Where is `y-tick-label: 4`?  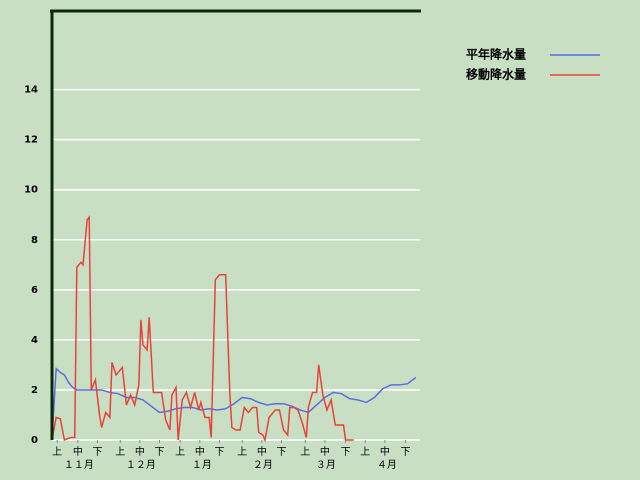 y-tick-label: 4 is located at coordinates (34, 340).